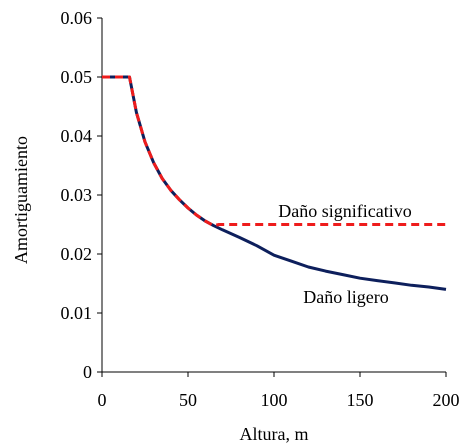 The height and width of the screenshot is (447, 467). What do you see at coordinates (21, 200) in the screenshot?
I see `y-axis-label: Amortiguamiento` at bounding box center [21, 200].